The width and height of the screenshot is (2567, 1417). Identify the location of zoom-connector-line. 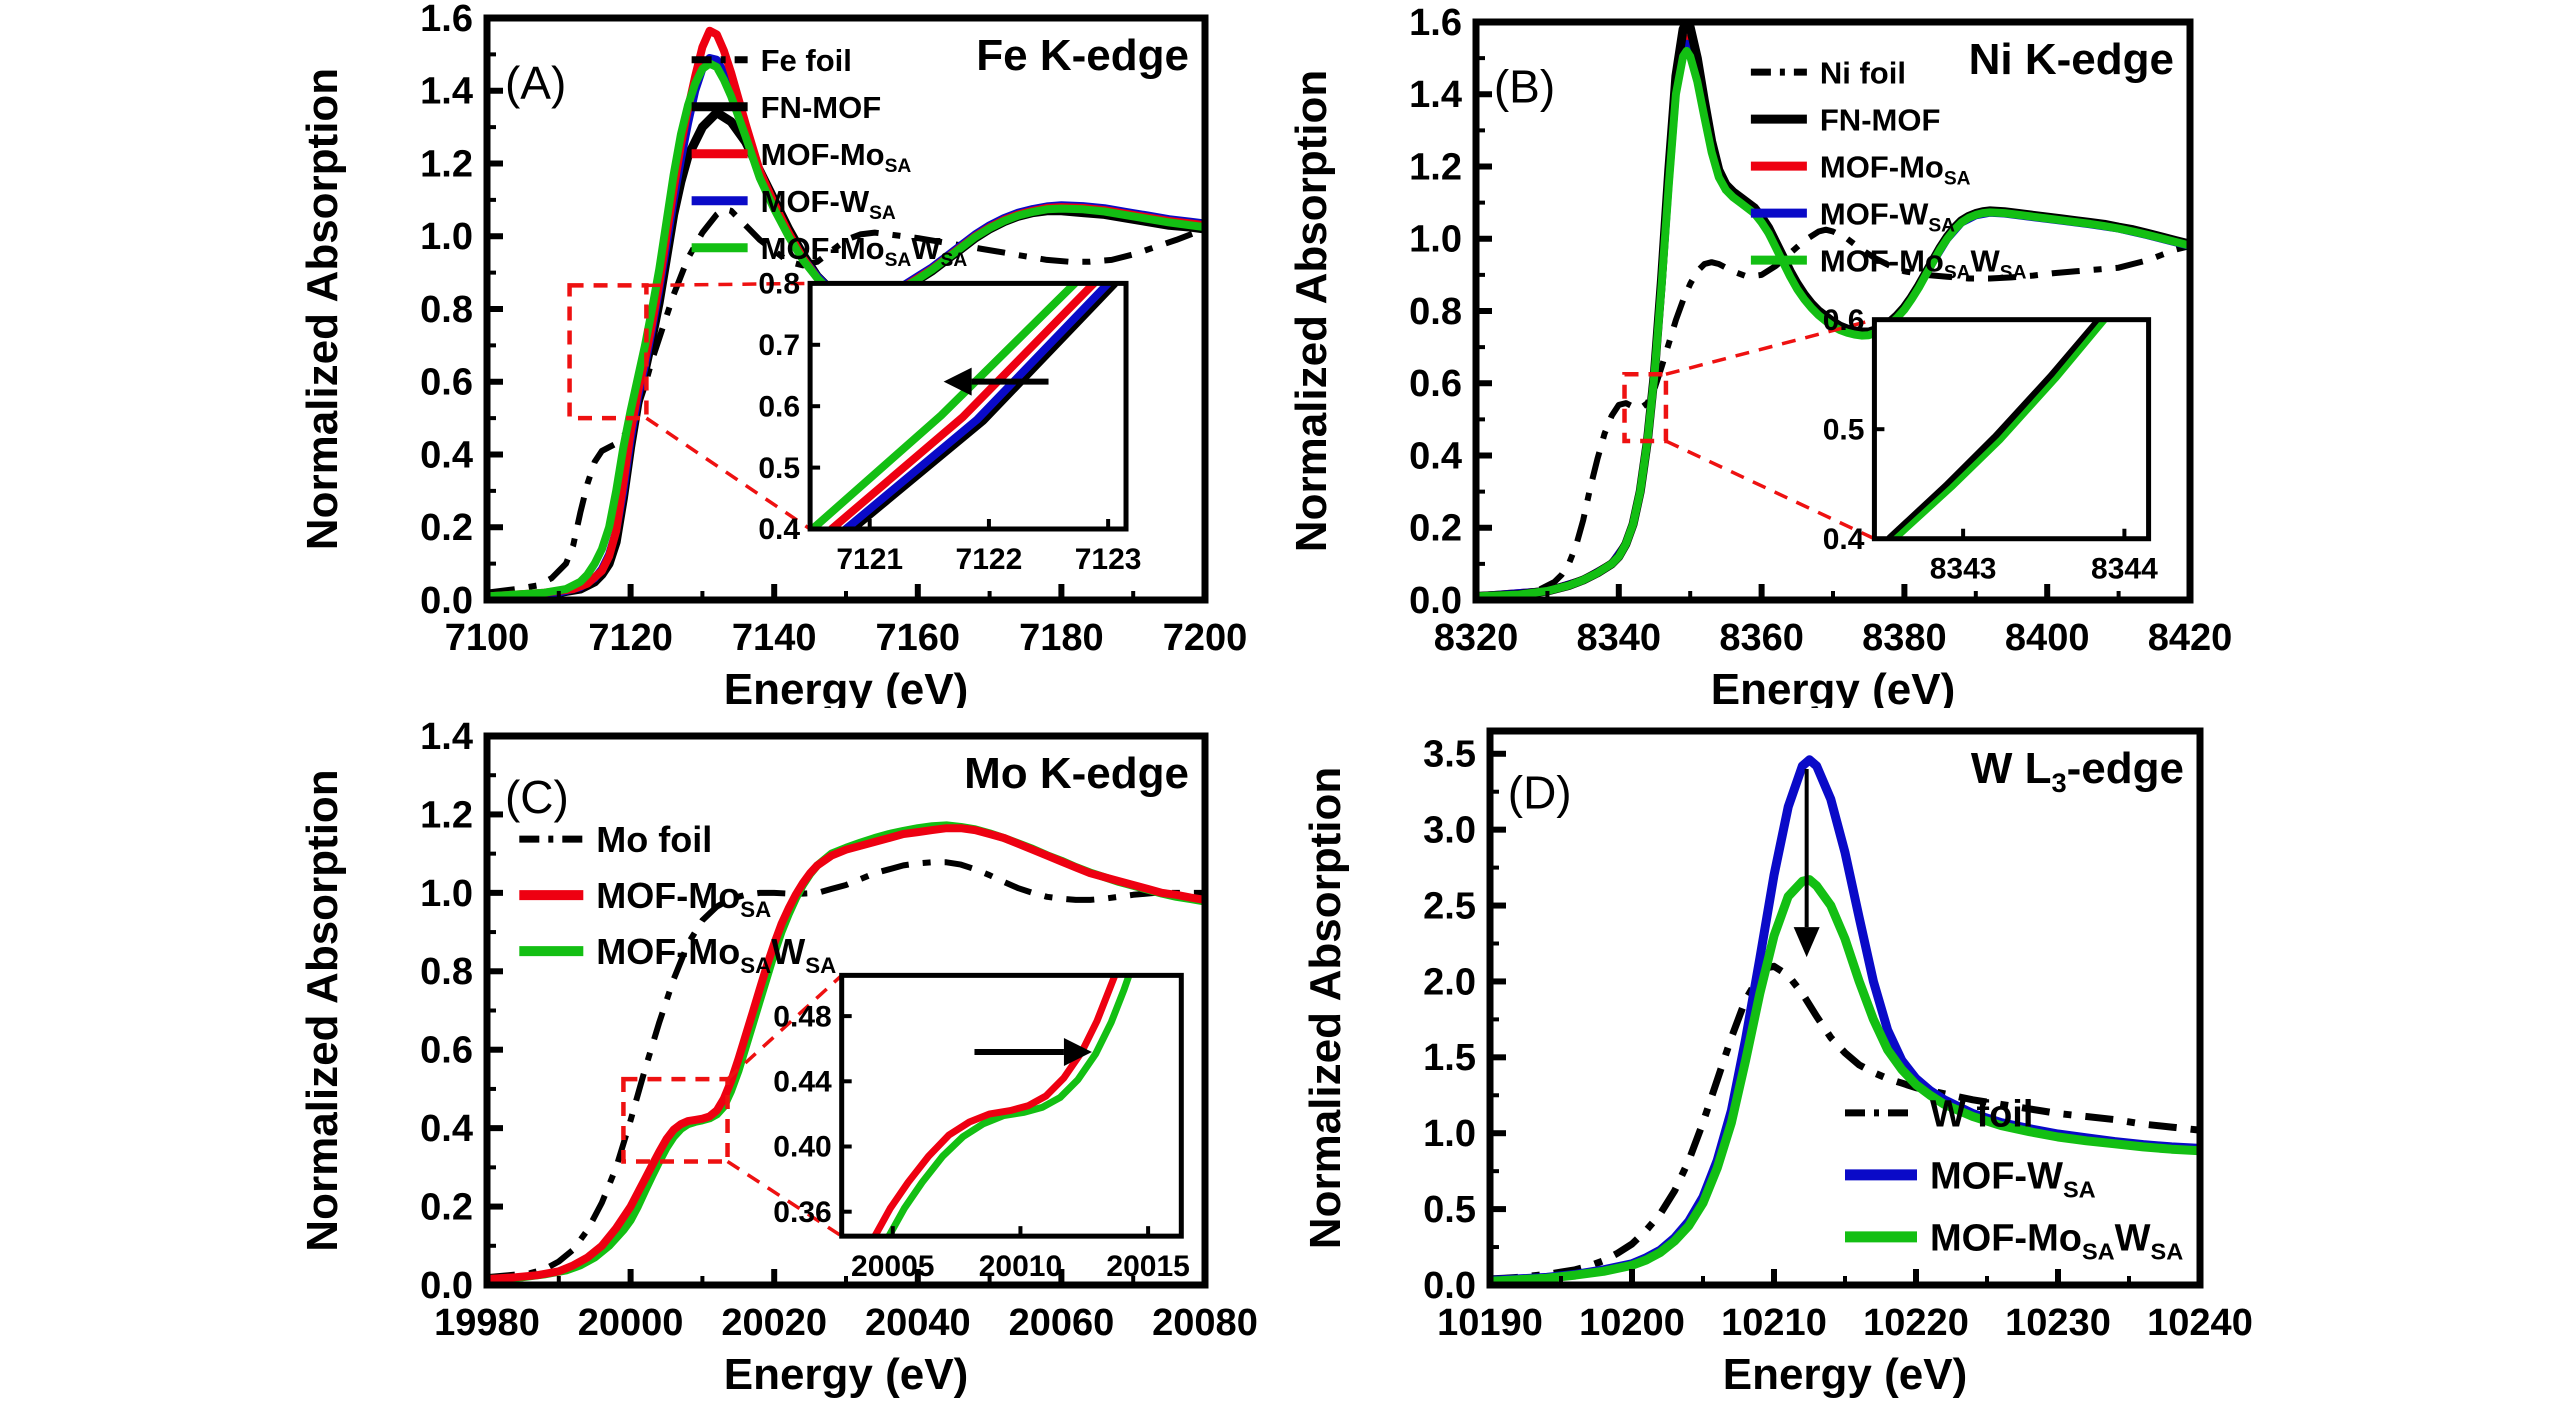
(1770, 346).